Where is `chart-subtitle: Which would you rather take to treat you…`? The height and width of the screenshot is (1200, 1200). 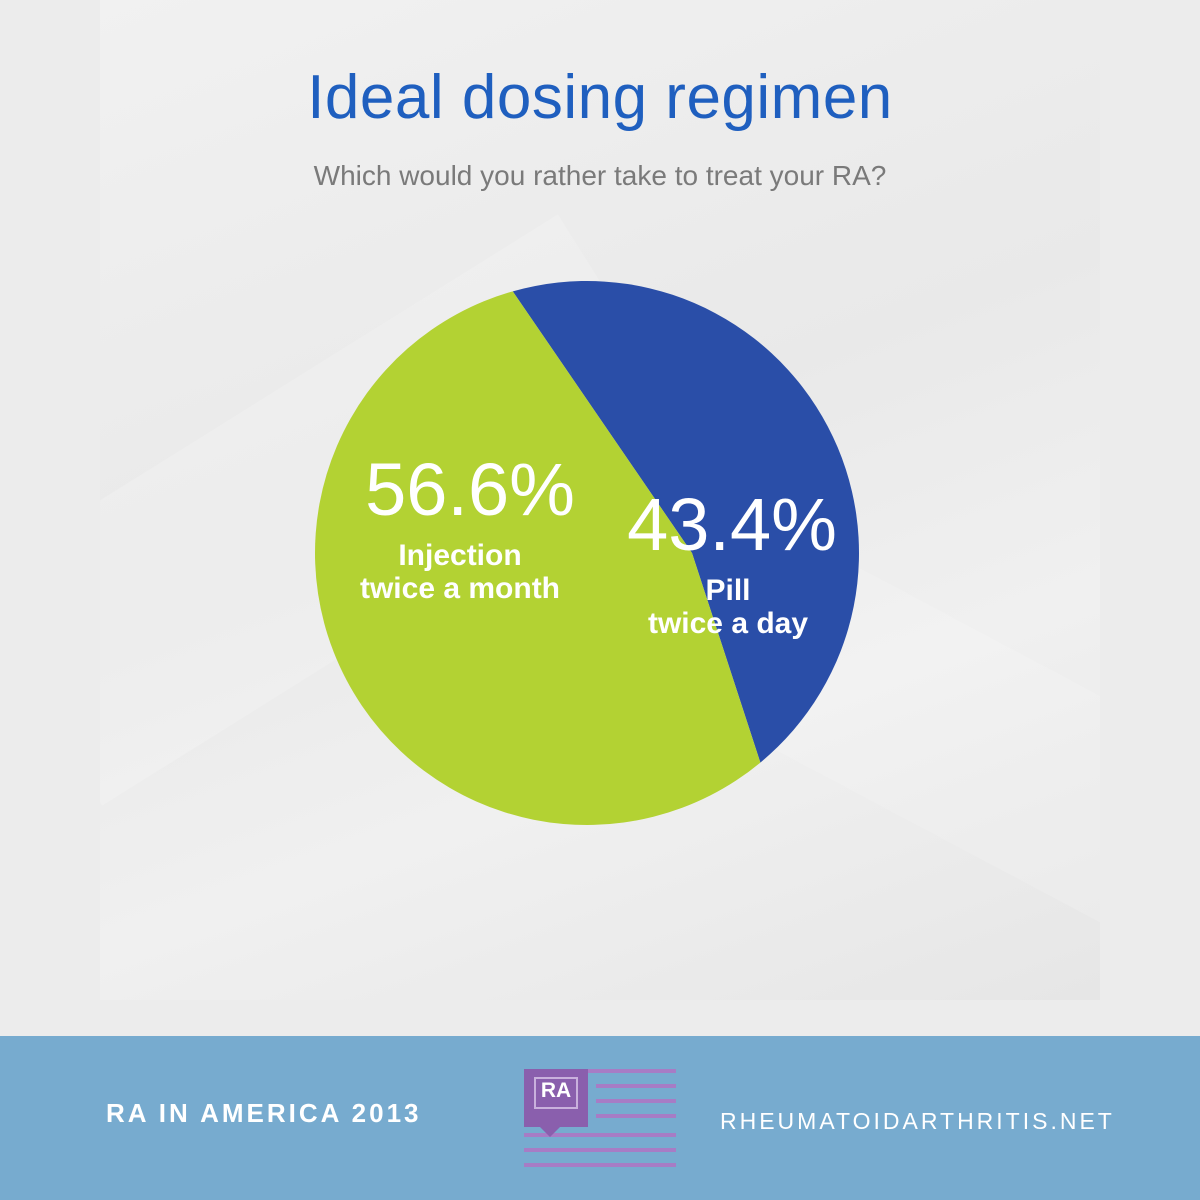
chart-subtitle: Which would you rather take to treat you… is located at coordinates (600, 175).